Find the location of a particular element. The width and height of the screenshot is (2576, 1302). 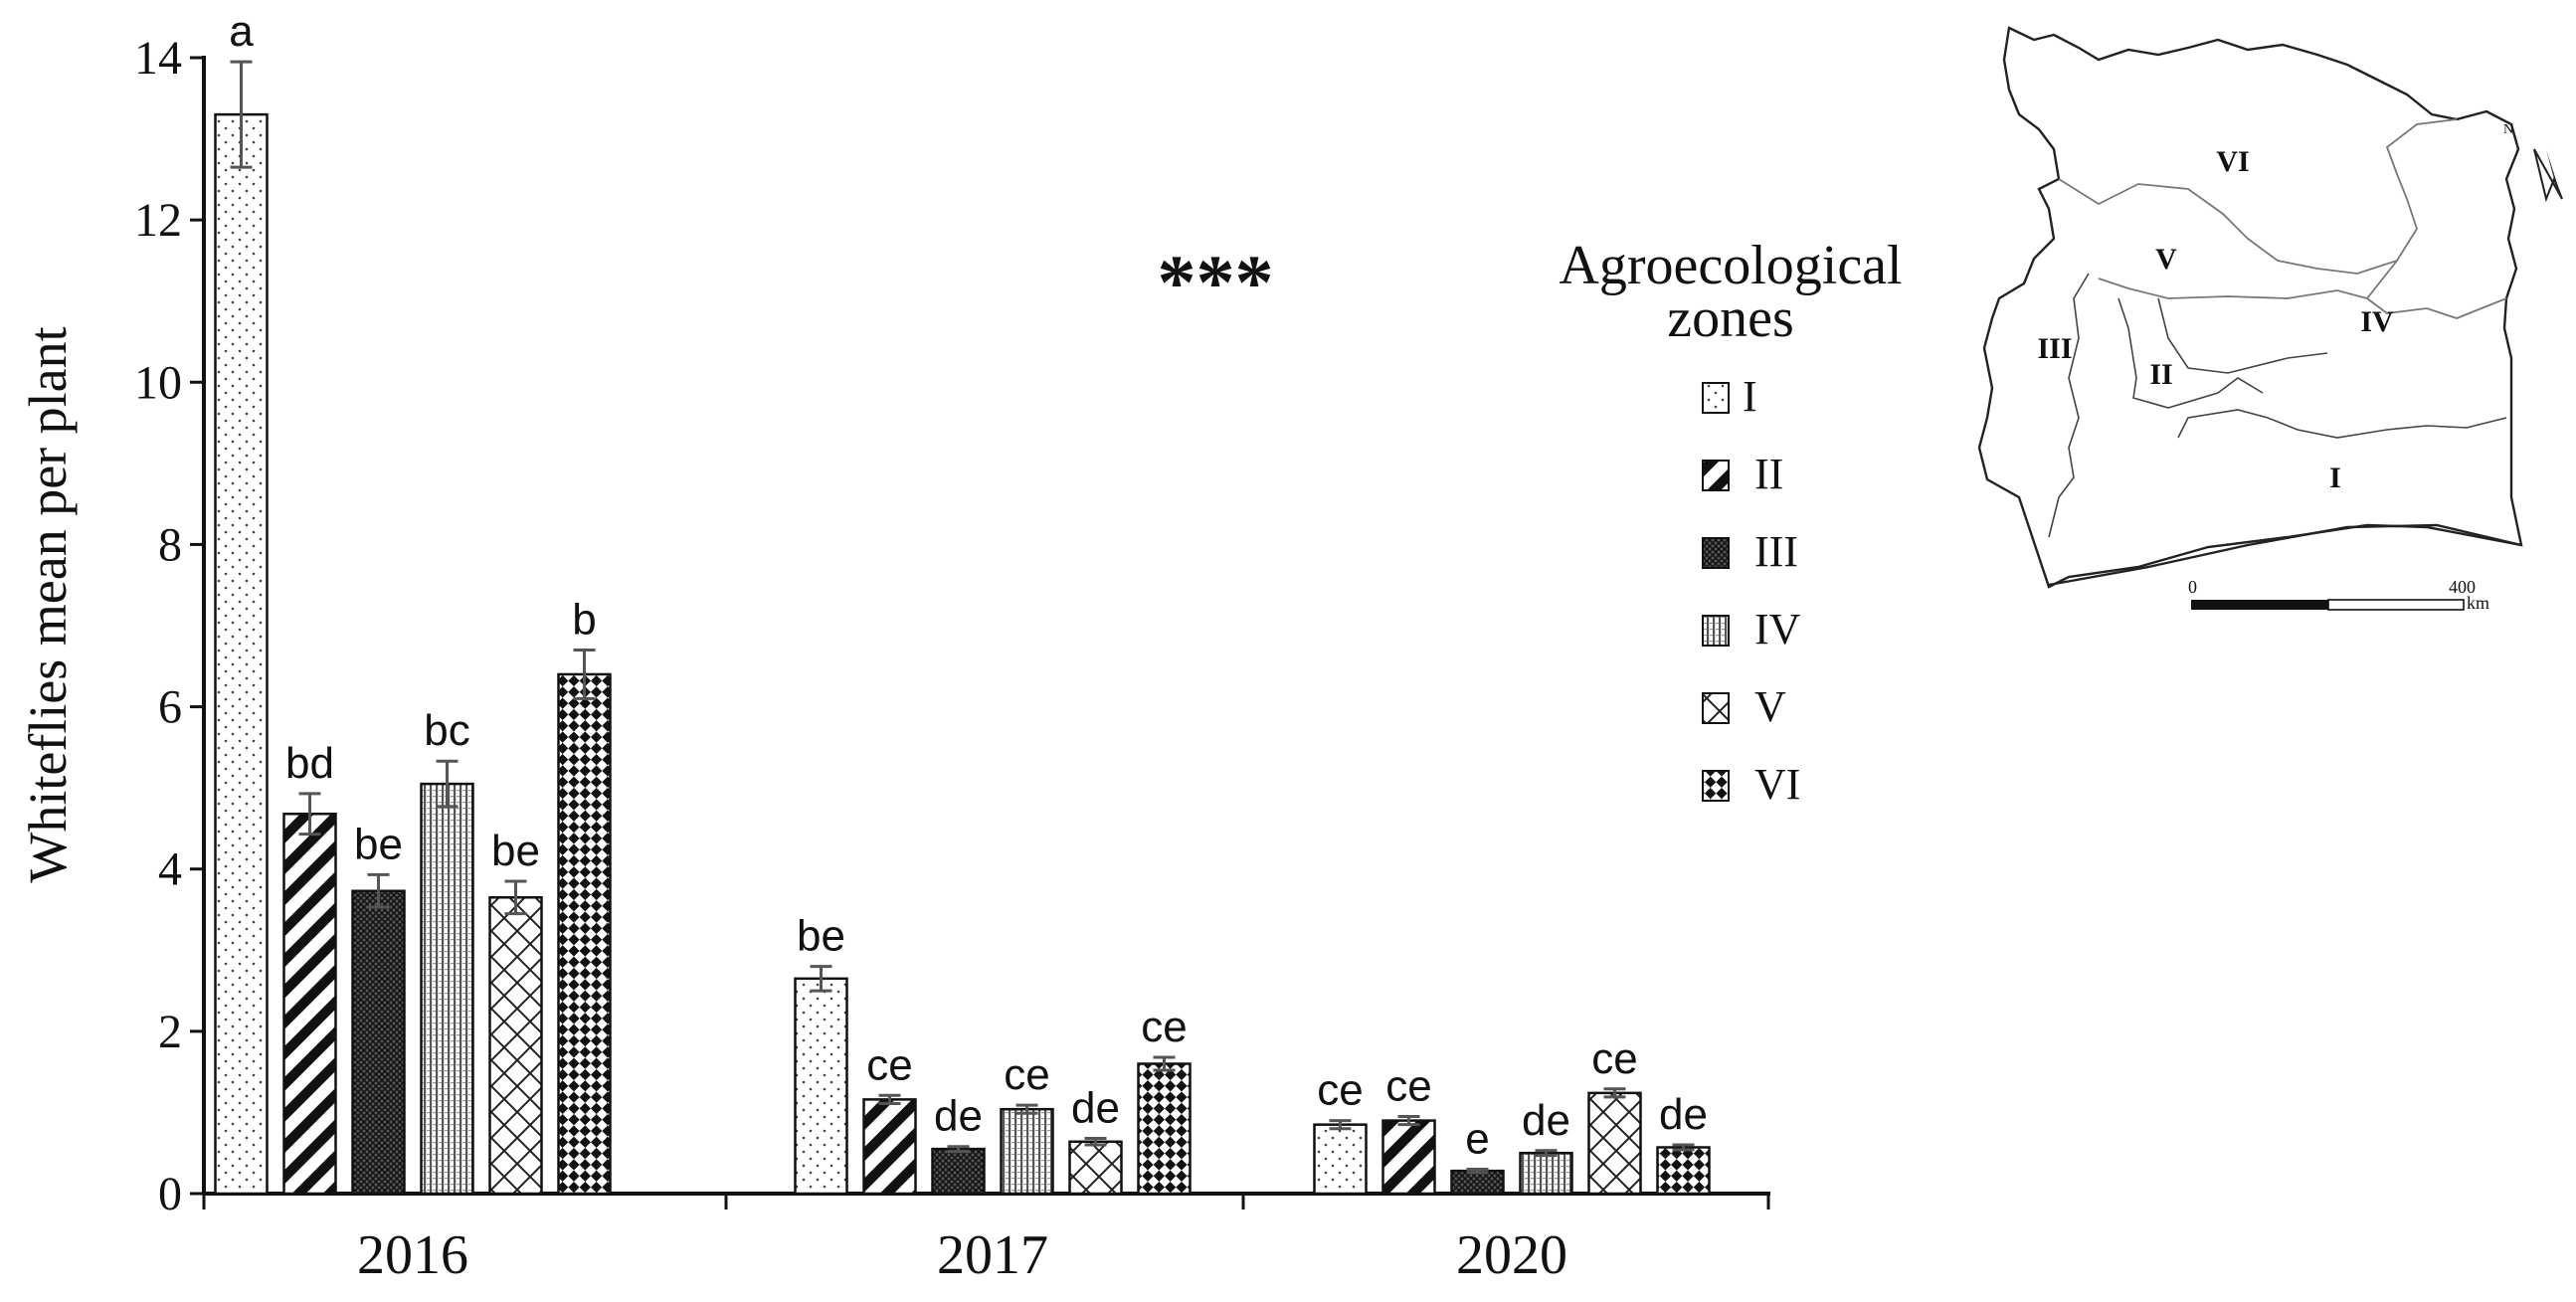

y-tick-label: 6 is located at coordinates (170, 707).